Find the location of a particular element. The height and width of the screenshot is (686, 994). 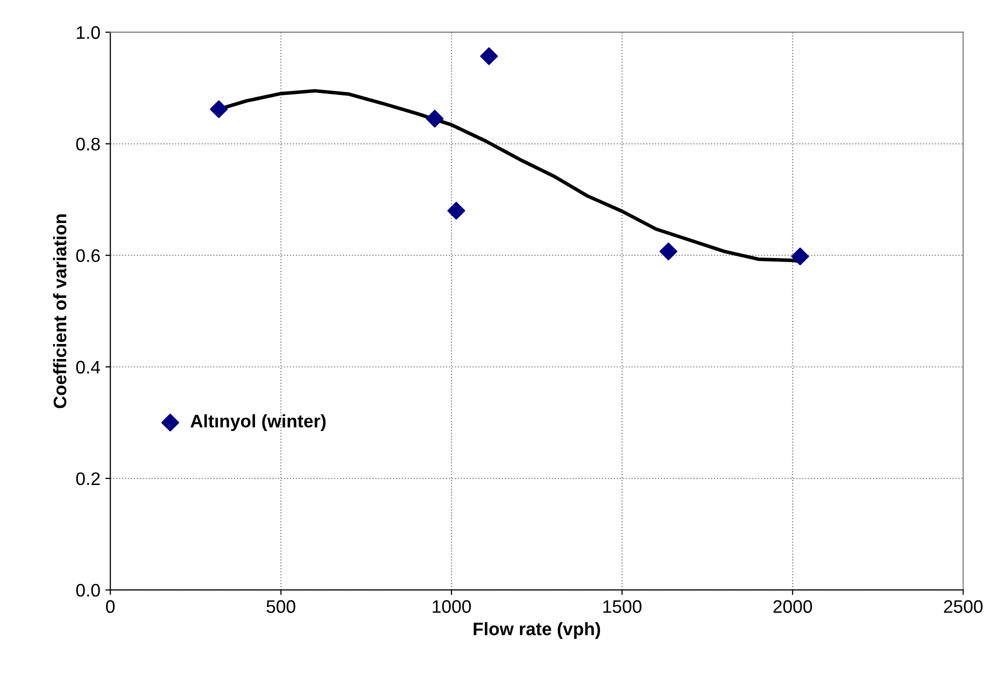

y-tick-label: 0.4 is located at coordinates (88, 367).